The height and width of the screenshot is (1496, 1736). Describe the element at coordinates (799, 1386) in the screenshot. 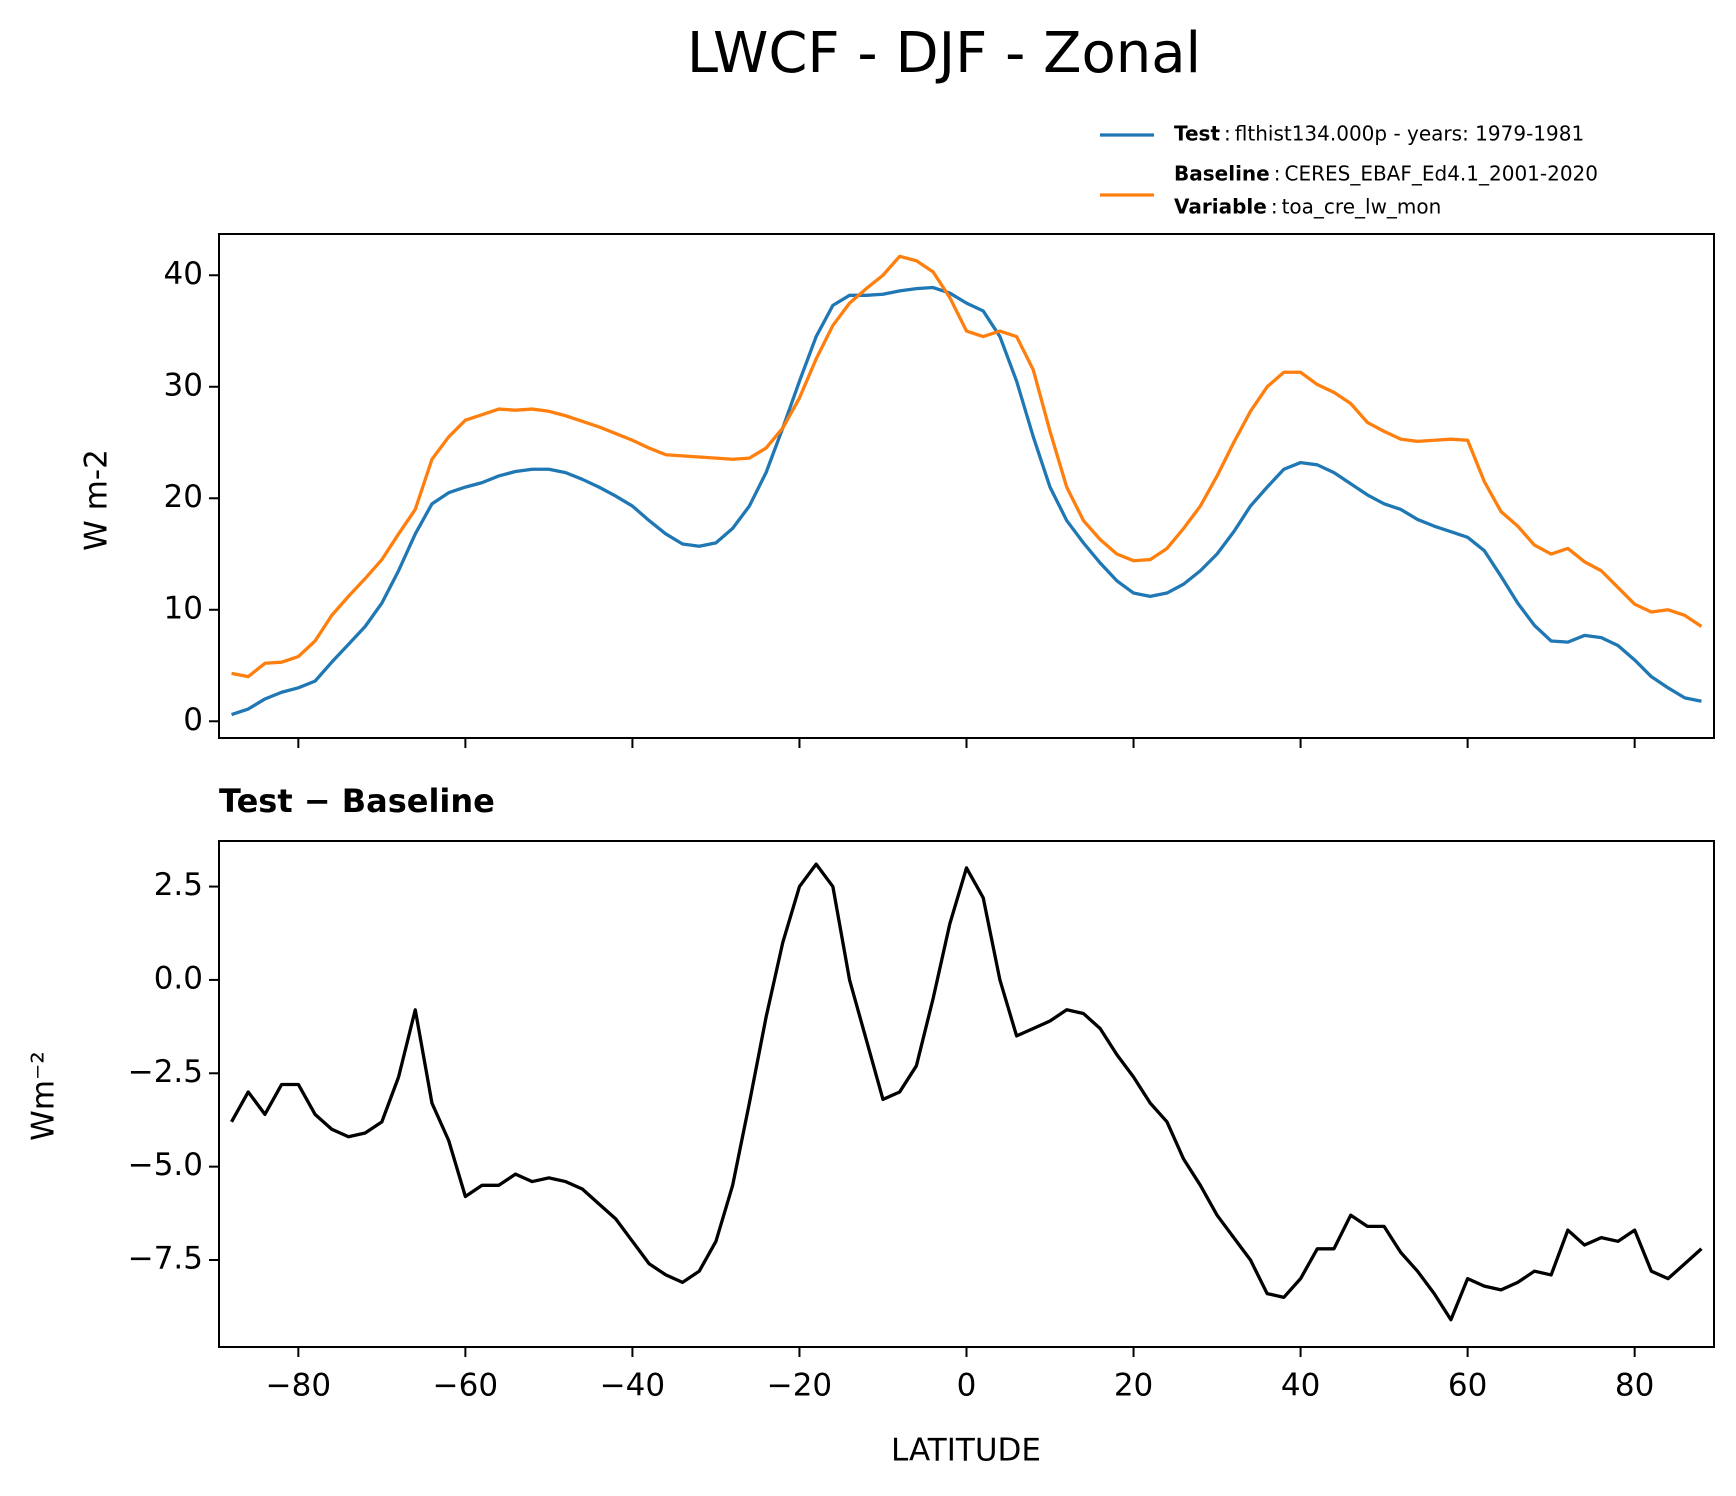

I see `x-tick-label: −20` at that location.